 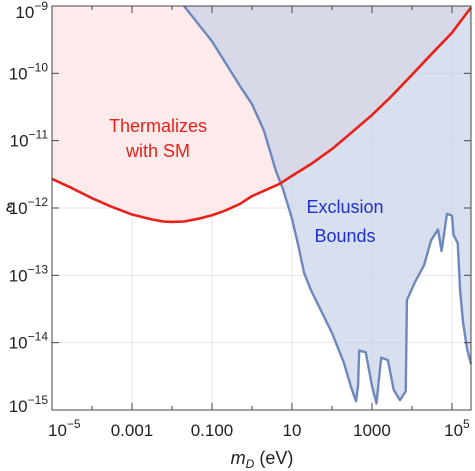 I want to click on x-tick-label-5: 10⁵, so click(x=457, y=428).